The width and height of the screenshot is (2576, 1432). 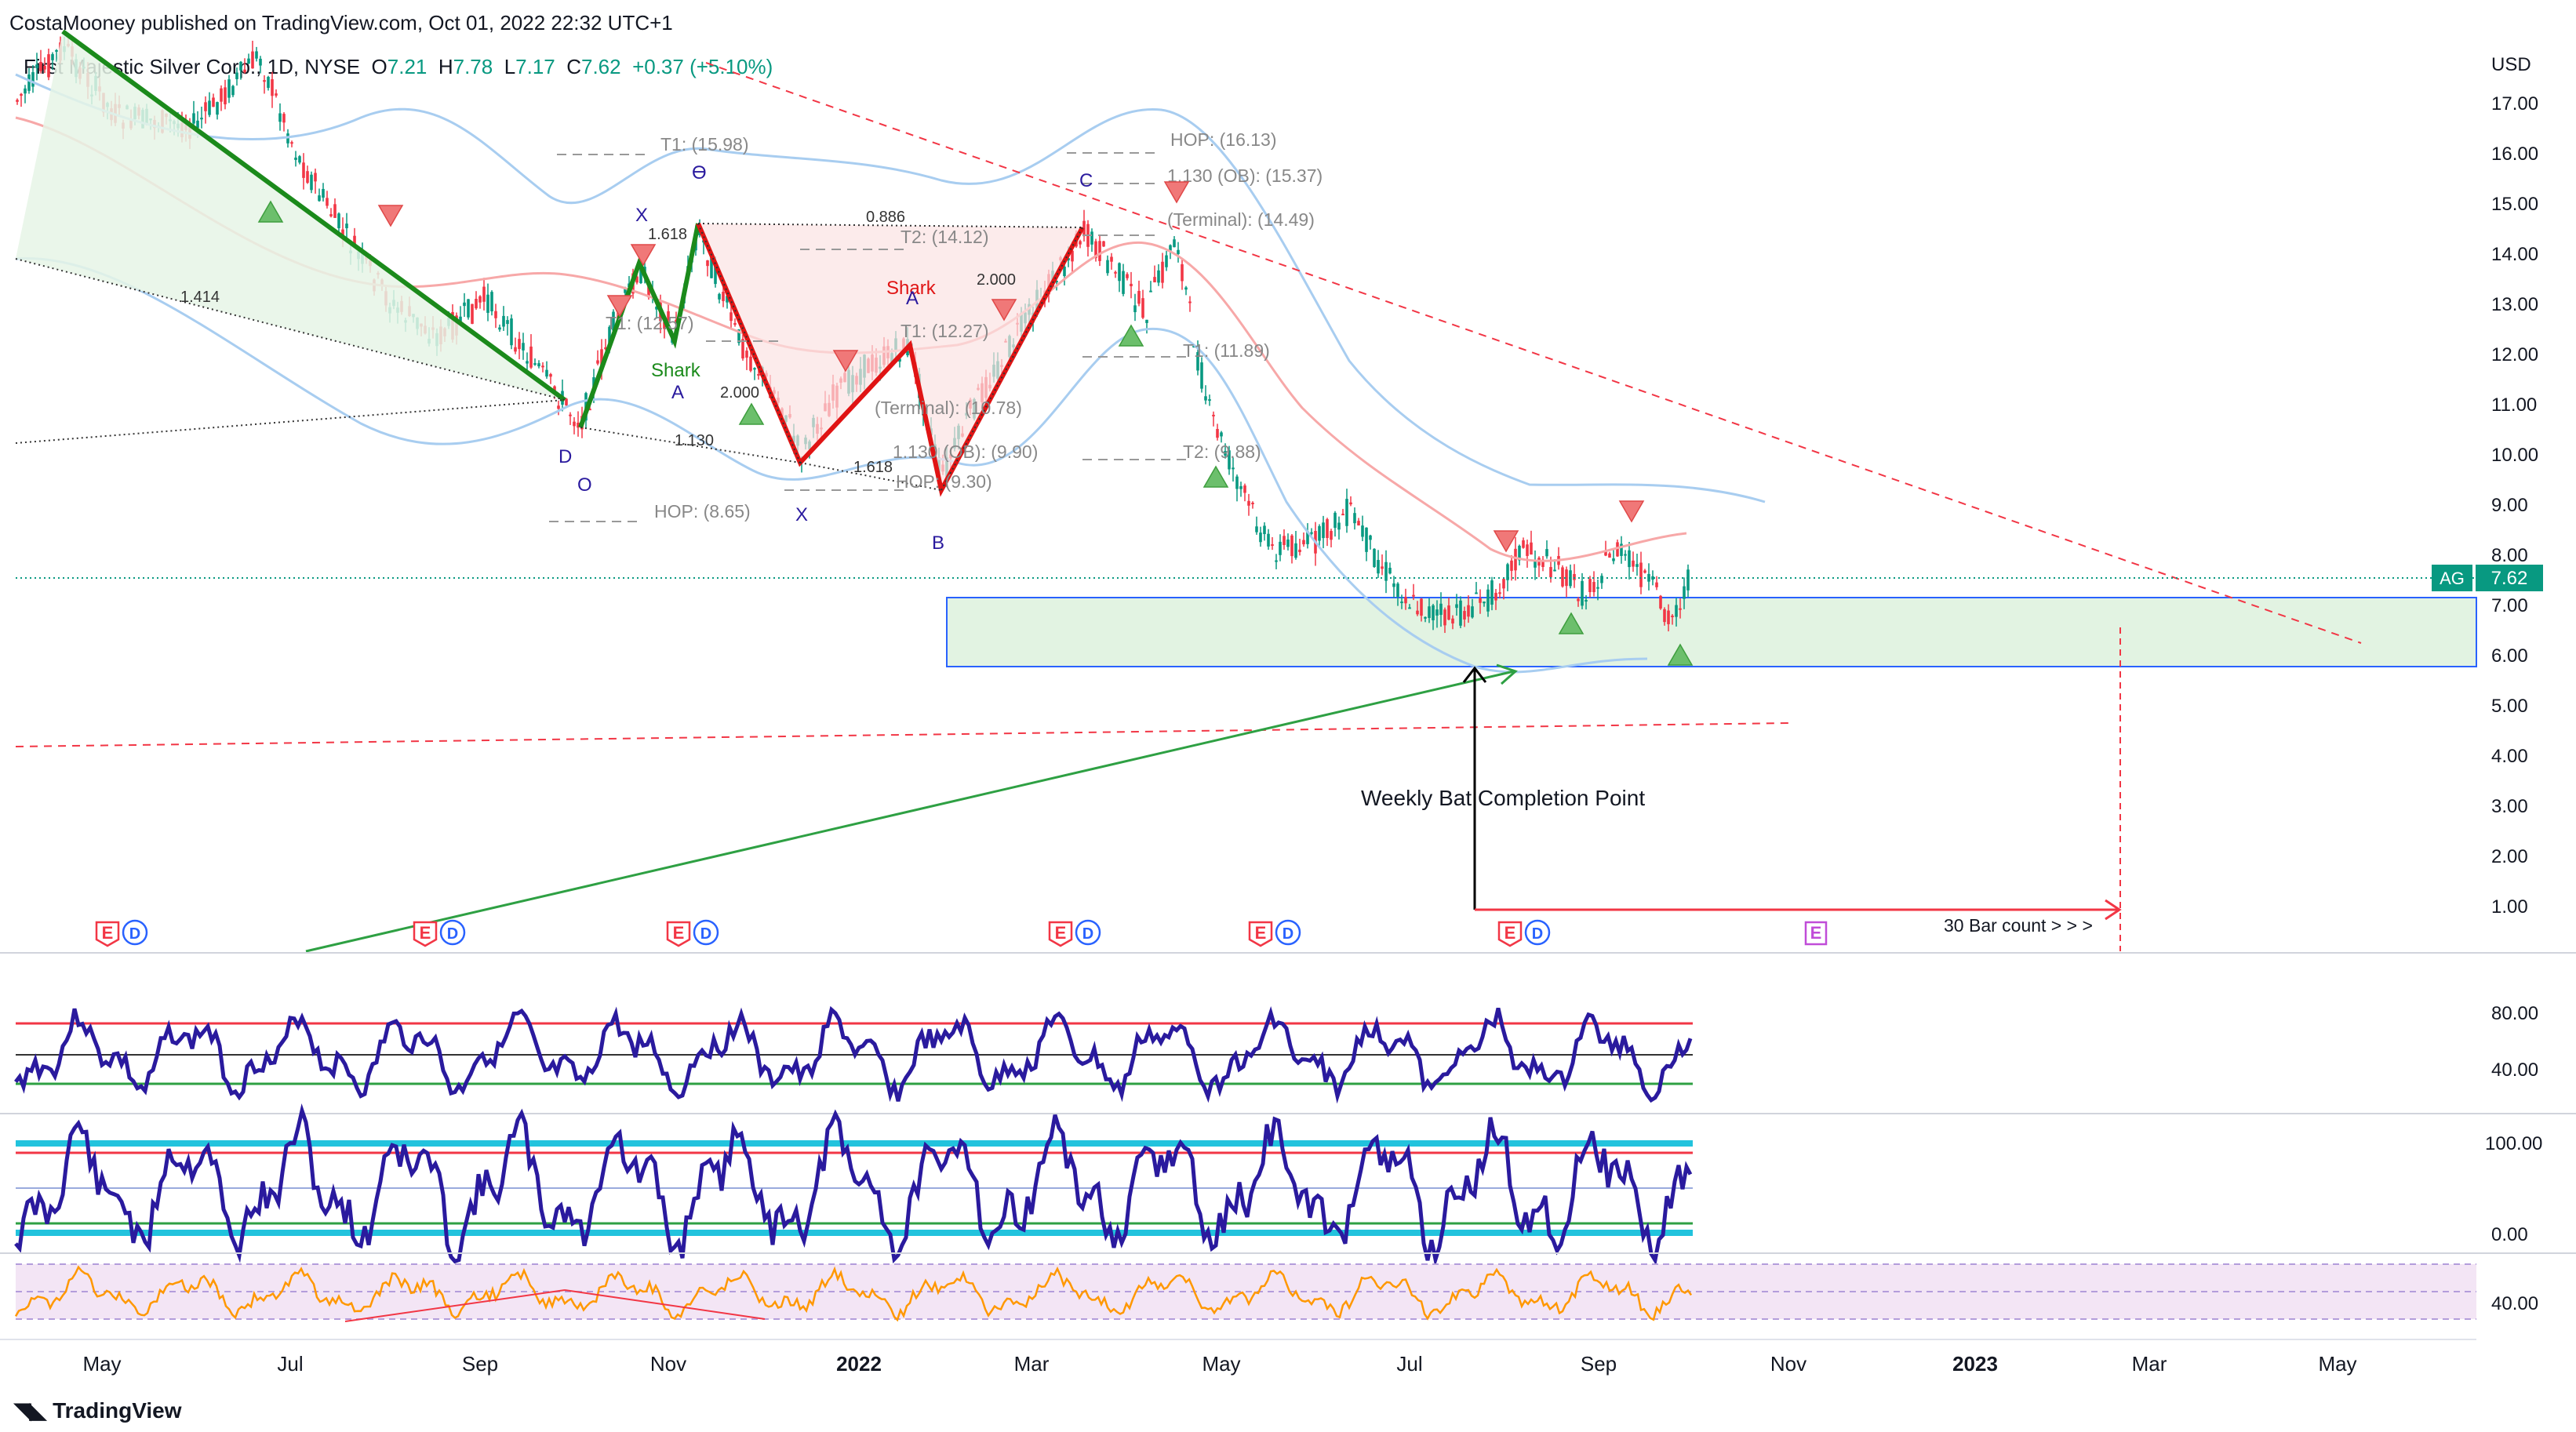 I want to click on red-pattern-fill, so click(x=890, y=357).